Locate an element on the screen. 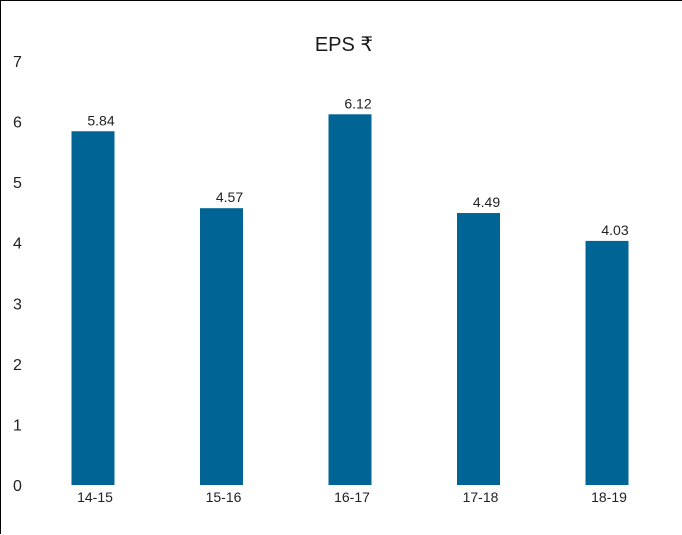 The height and width of the screenshot is (535, 682). bar-value-label: 4.03 is located at coordinates (614, 230).